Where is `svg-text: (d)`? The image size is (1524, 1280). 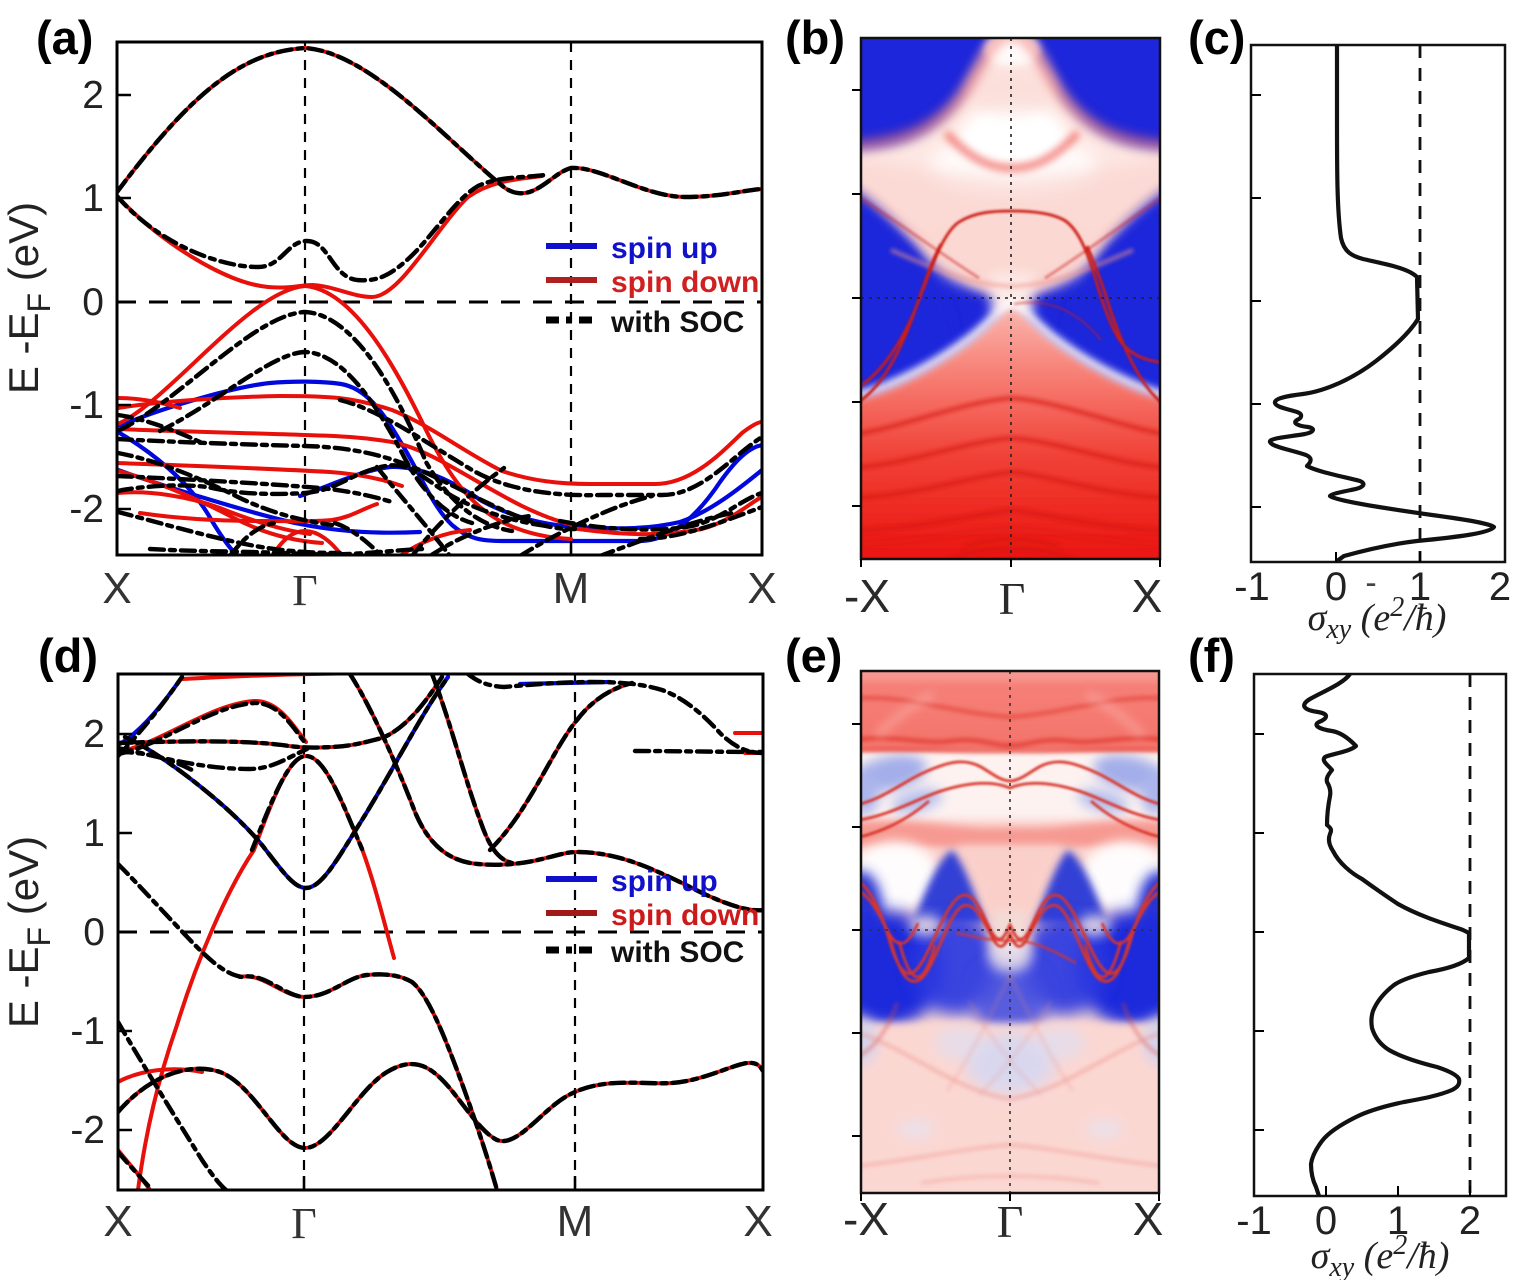
svg-text: (d) is located at coordinates (68, 655).